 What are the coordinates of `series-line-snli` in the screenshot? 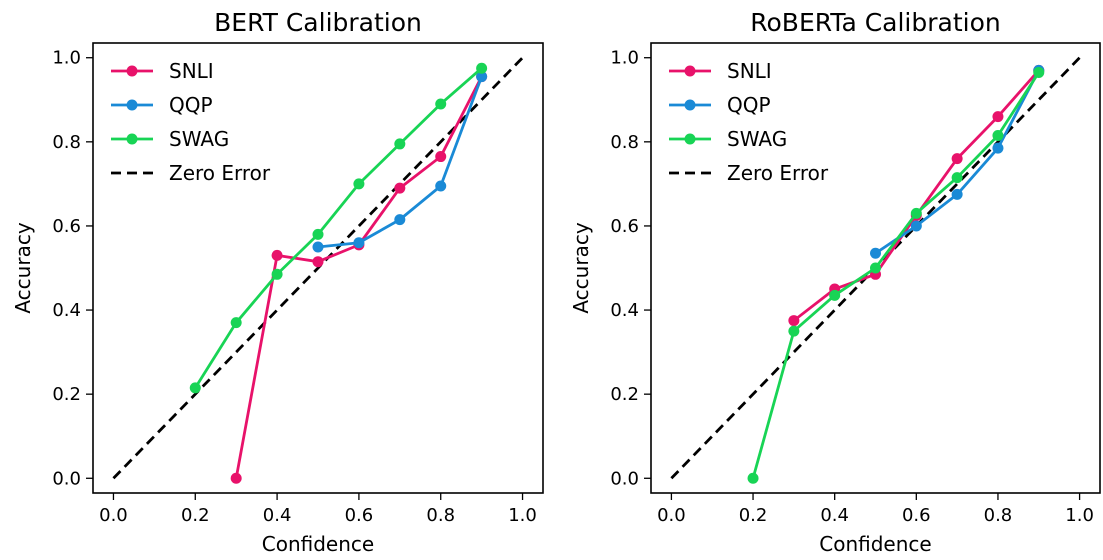 It's located at (916, 195).